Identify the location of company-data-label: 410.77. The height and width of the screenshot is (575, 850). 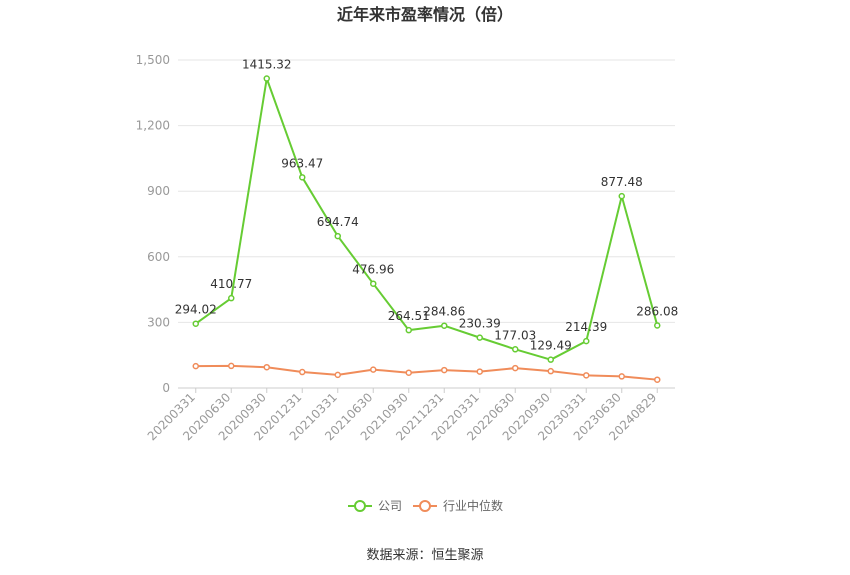
(231, 284).